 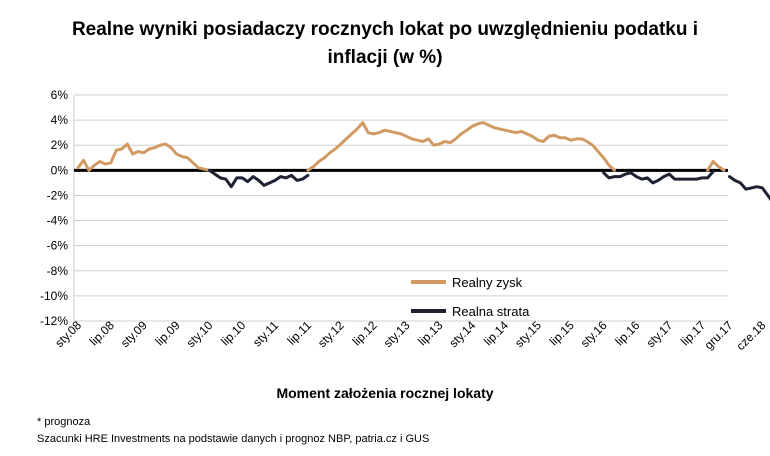 What do you see at coordinates (54, 208) in the screenshot?
I see `y-axis-ticks: 6% 4% 2% 0% -2% -4% -6% -8% -10% -12%` at bounding box center [54, 208].